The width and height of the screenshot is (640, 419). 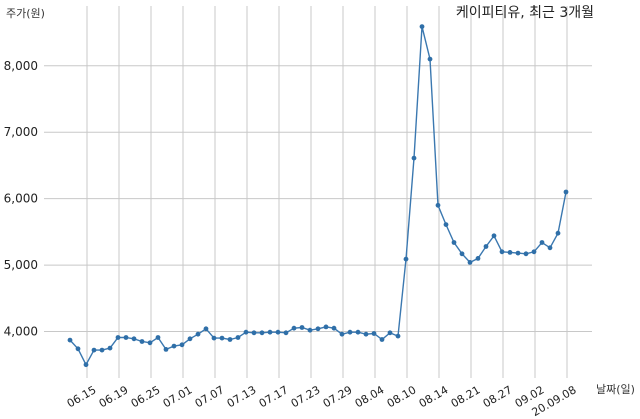 What do you see at coordinates (466, 396) in the screenshot?
I see `x-tick-label: 08.21` at bounding box center [466, 396].